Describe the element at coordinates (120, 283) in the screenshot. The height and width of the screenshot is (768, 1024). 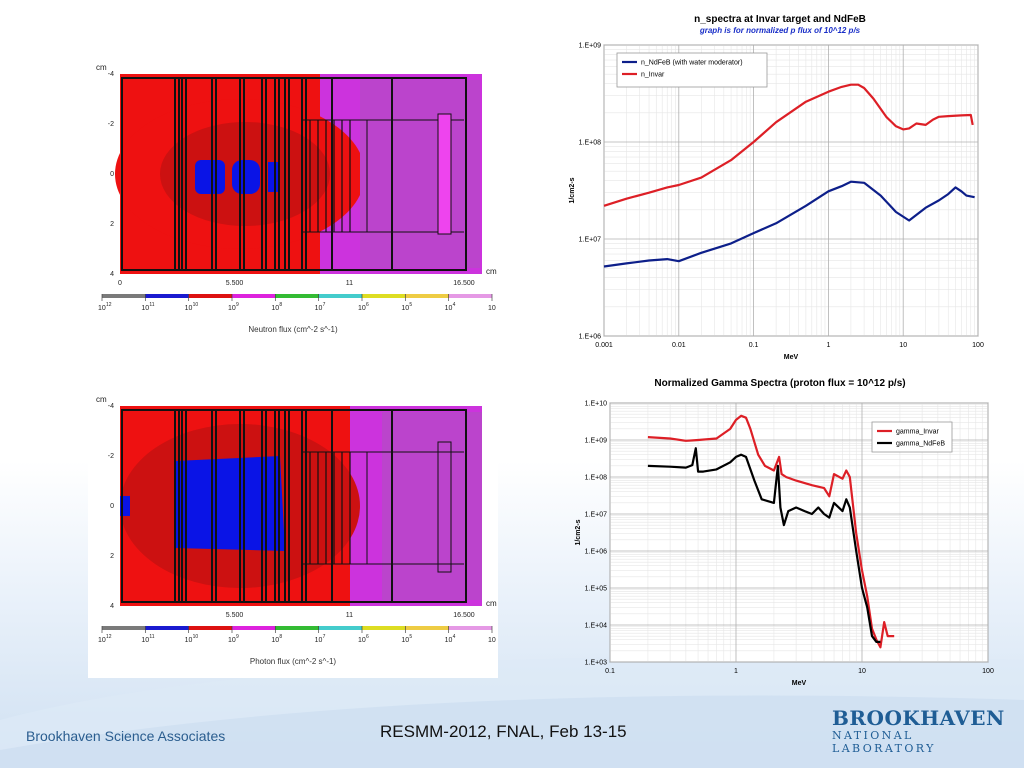
I see `x-tick-label: 0` at that location.